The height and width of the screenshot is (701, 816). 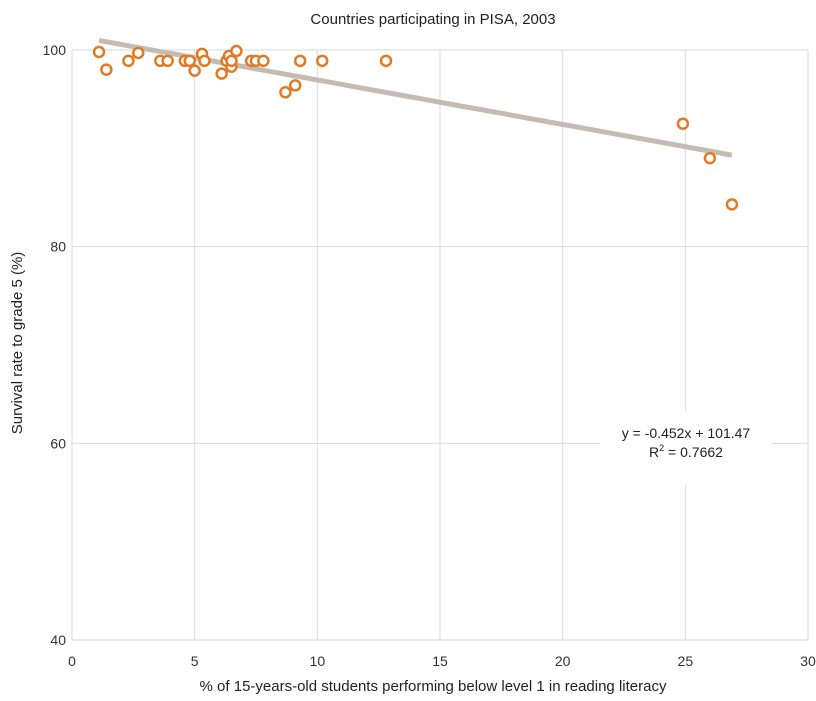 I want to click on r-squared-value: = 0.7662, so click(x=693, y=452).